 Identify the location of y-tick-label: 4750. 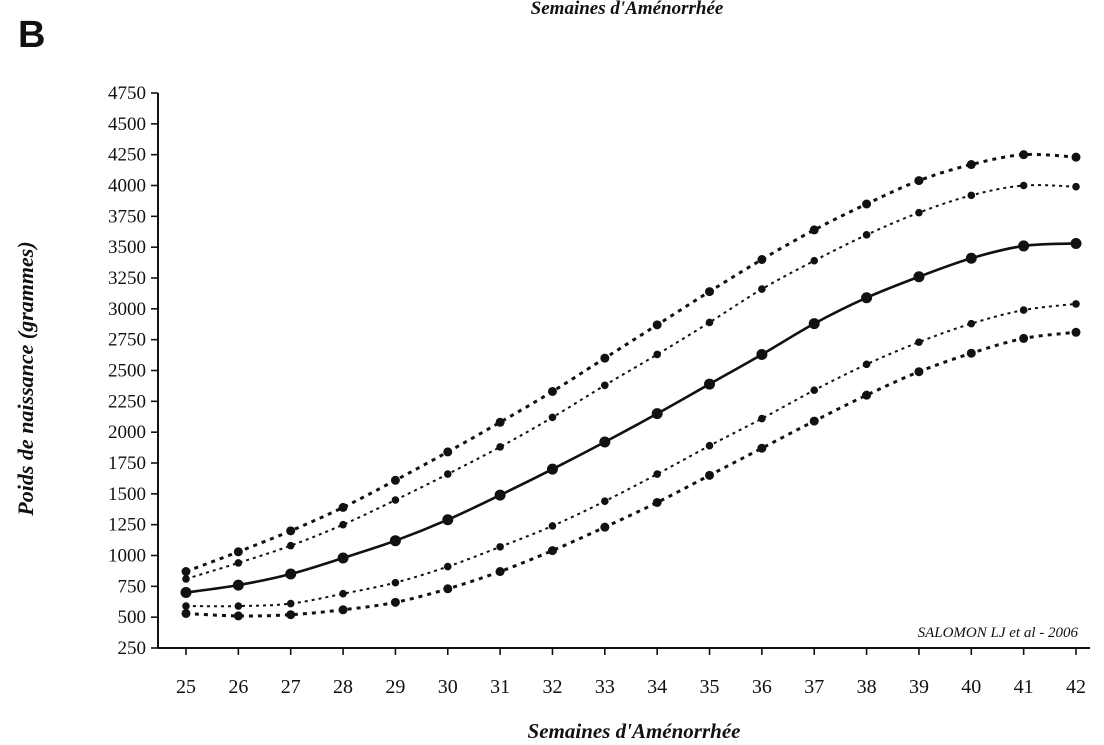
(127, 93).